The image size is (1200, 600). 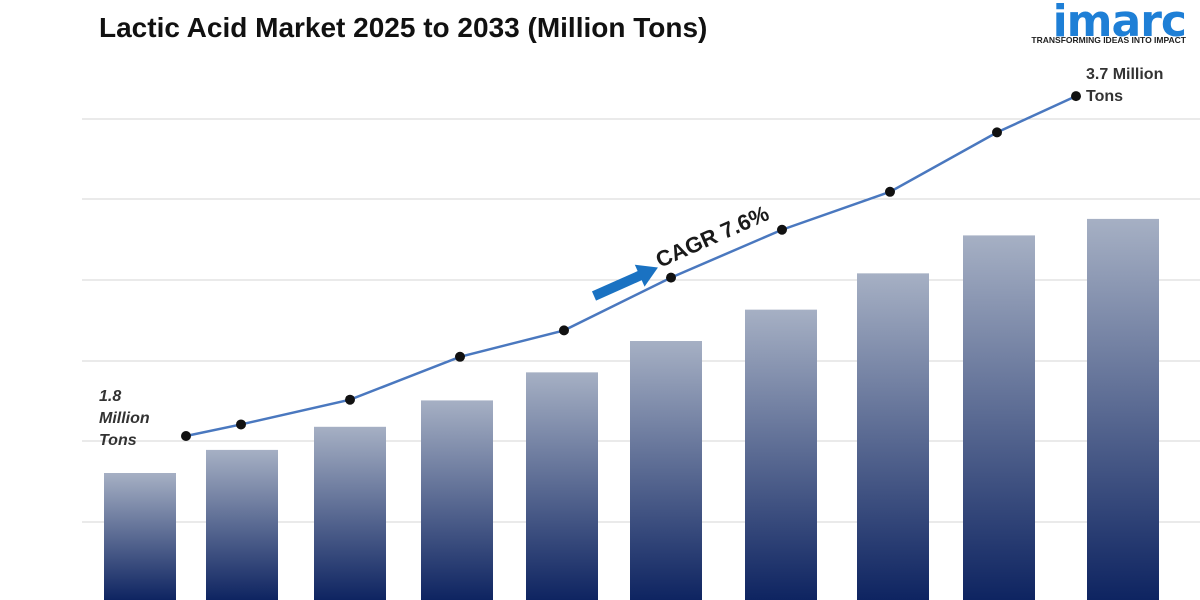 What do you see at coordinates (781, 454) in the screenshot?
I see `bar-2031` at bounding box center [781, 454].